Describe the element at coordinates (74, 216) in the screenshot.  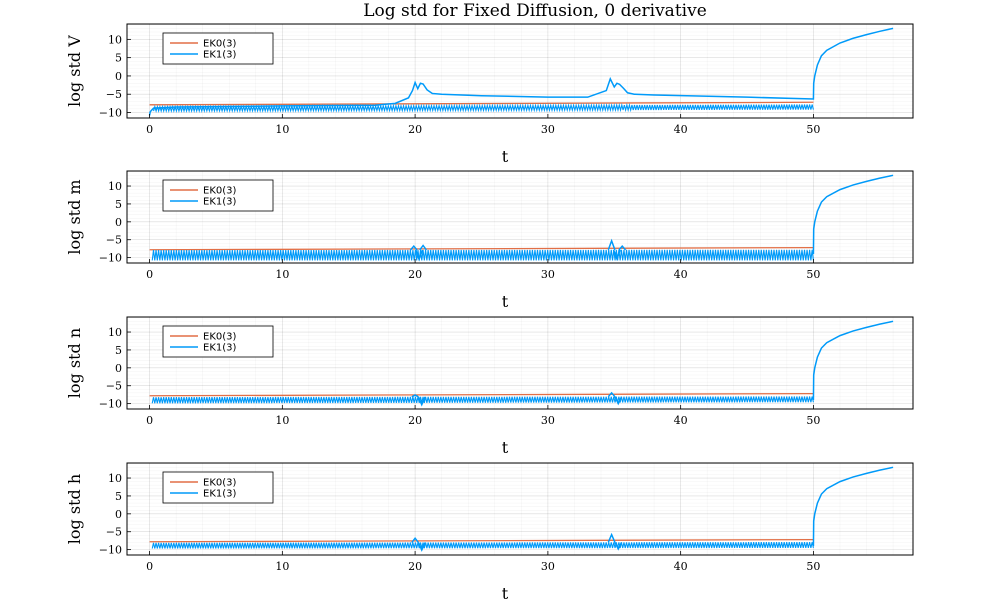
I see `y-axis-label: log std m` at that location.